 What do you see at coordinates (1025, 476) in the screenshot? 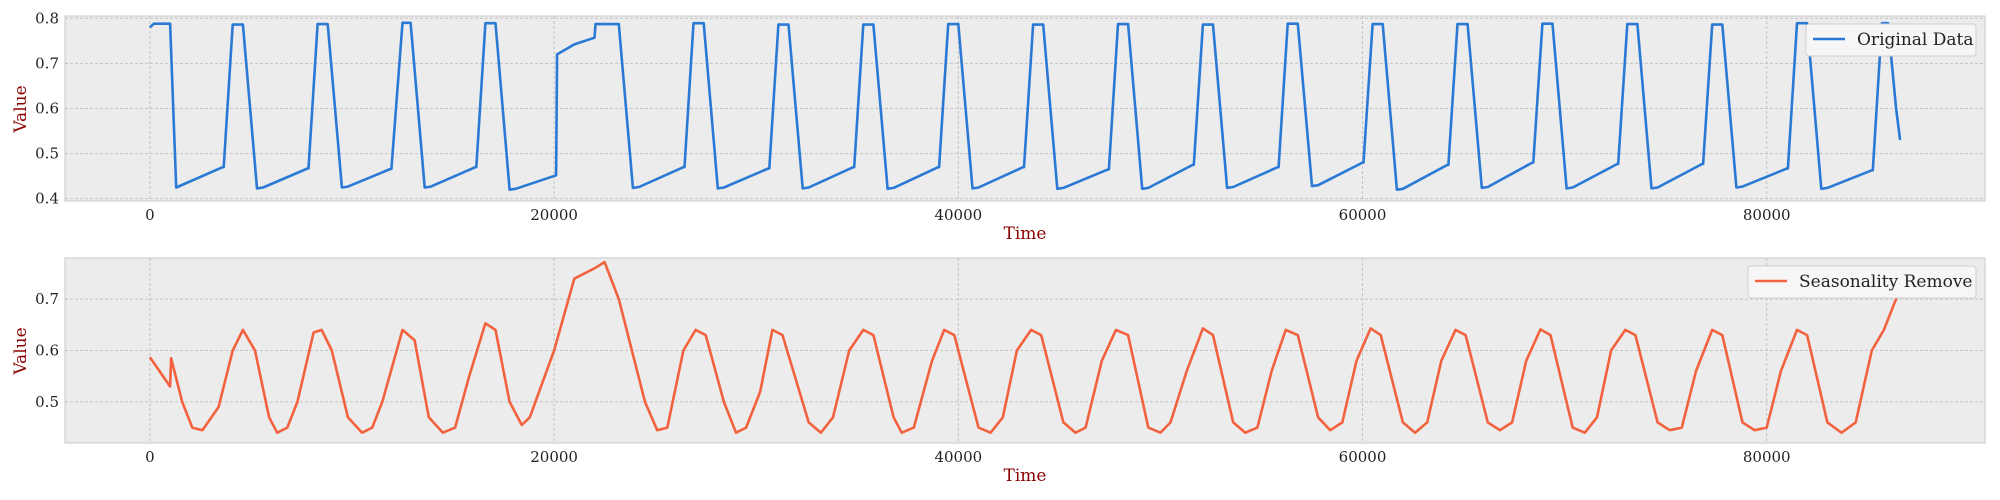
I see `x-axis-label-seasonality: Time` at bounding box center [1025, 476].